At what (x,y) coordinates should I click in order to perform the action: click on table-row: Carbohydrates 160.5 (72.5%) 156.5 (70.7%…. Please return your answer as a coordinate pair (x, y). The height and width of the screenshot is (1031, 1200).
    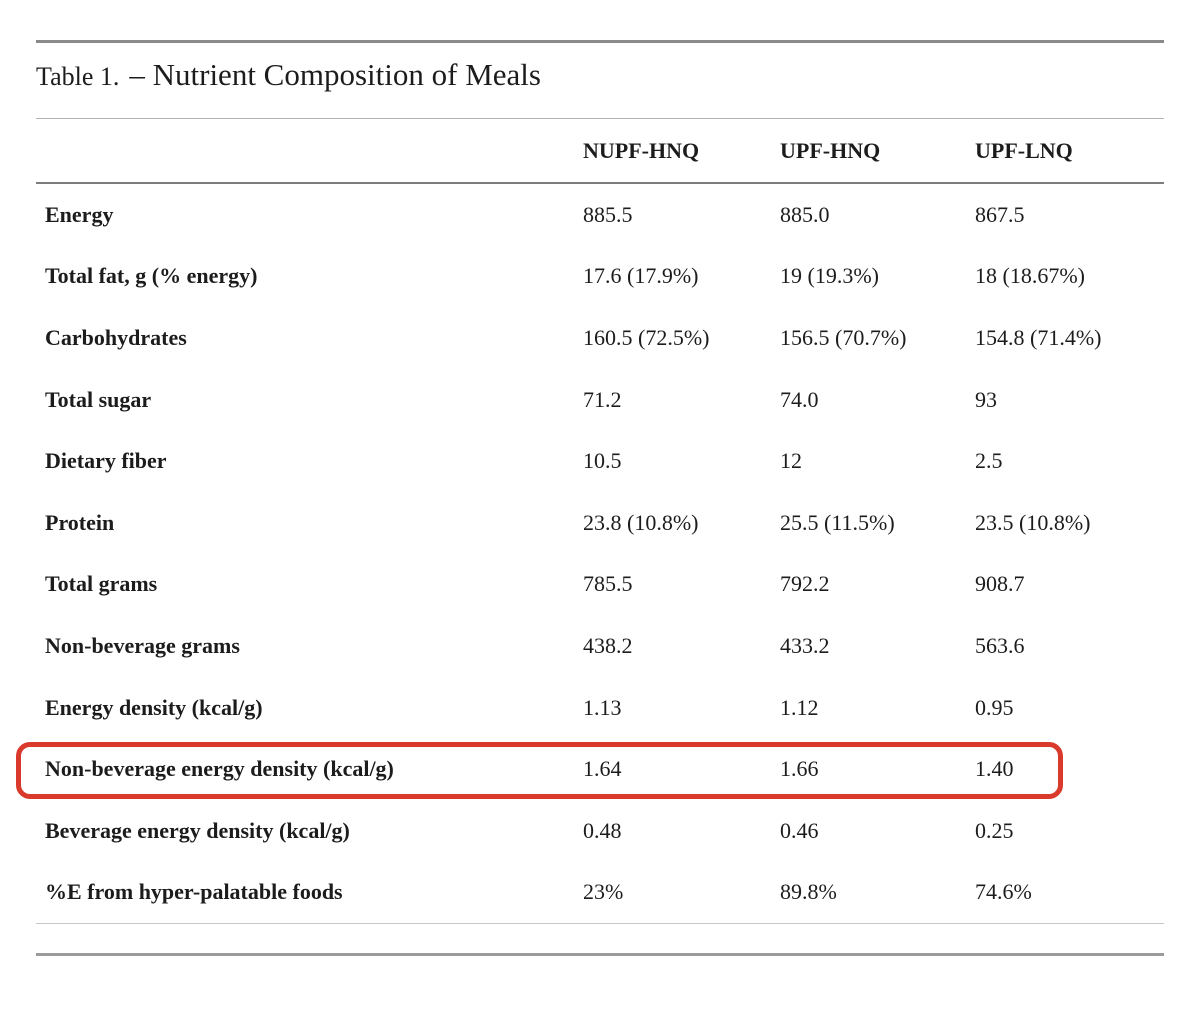
    Looking at the image, I should click on (600, 338).